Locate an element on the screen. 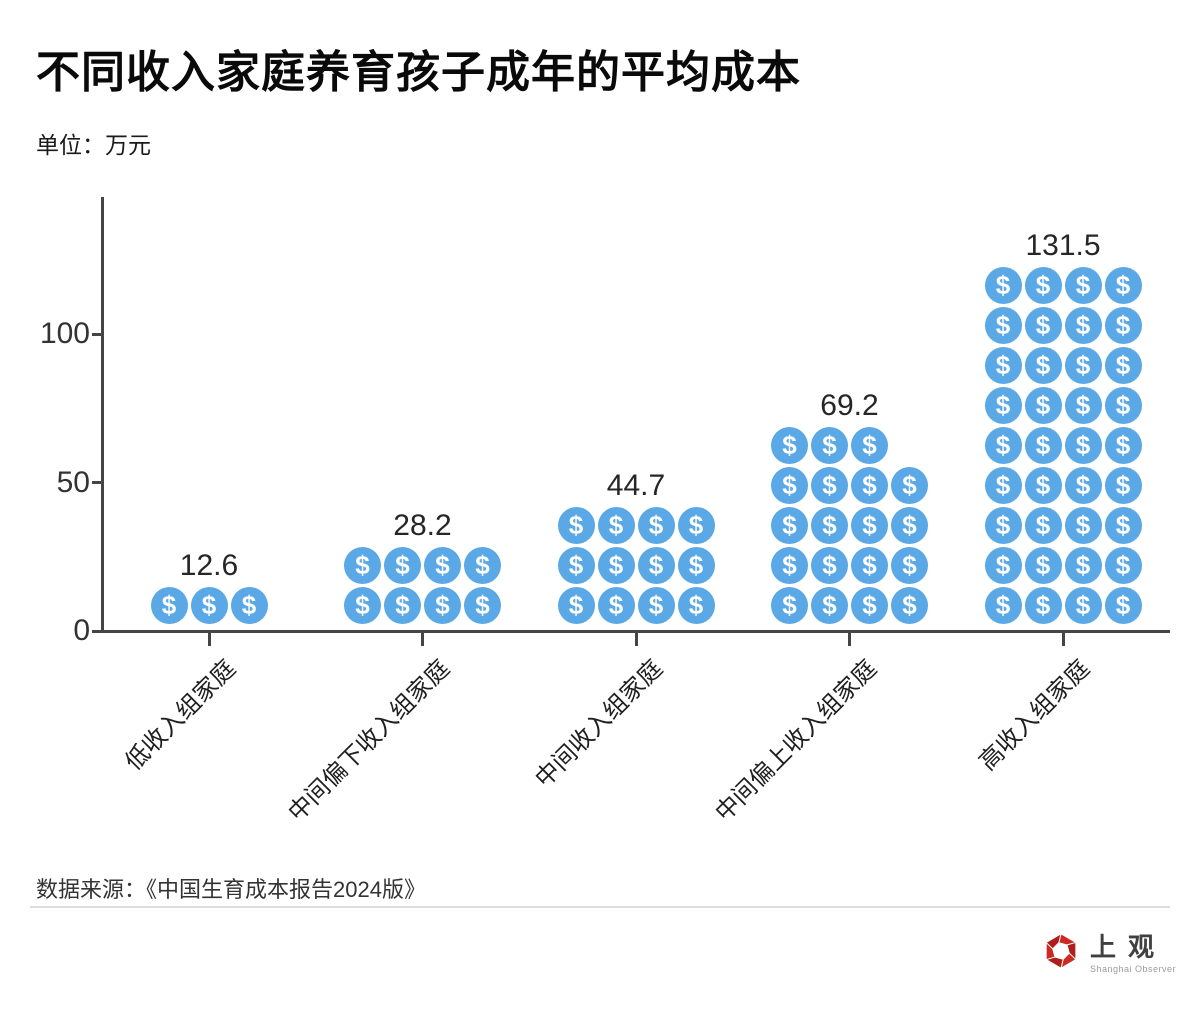  y-axis-tick-label: 50 is located at coordinates (73, 482).